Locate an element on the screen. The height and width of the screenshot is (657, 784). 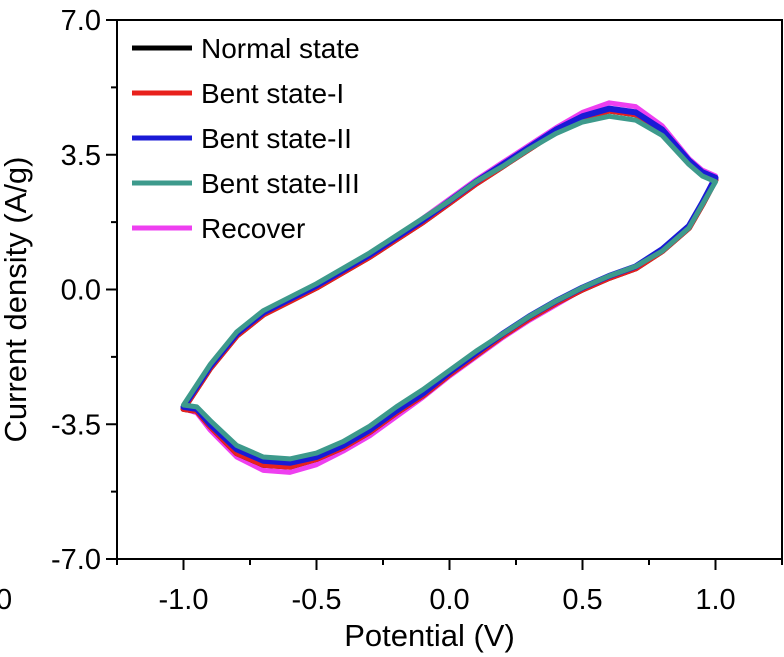
legend-label: Normal state is located at coordinates (280, 48).